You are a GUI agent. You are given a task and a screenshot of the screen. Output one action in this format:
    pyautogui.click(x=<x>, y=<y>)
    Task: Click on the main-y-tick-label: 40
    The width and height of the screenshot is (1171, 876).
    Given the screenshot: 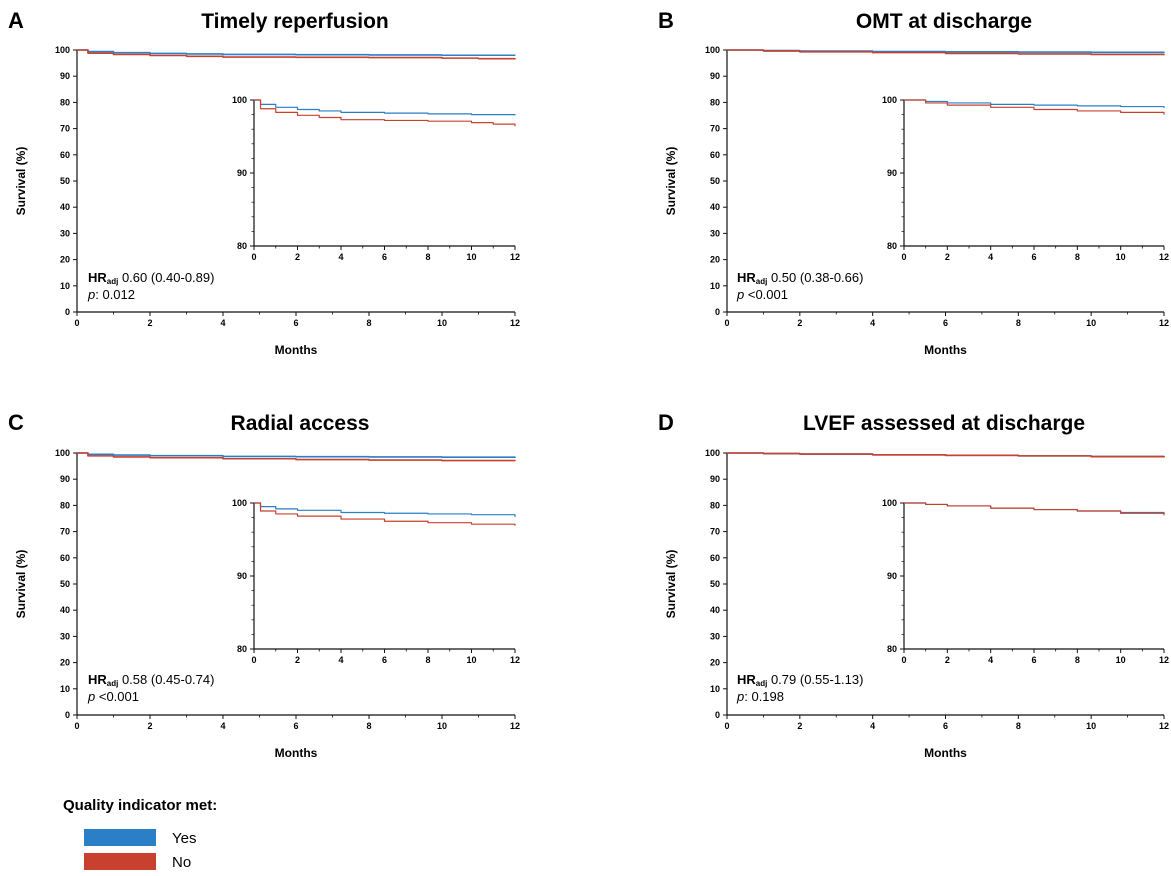 What is the action you would take?
    pyautogui.click(x=65, y=610)
    